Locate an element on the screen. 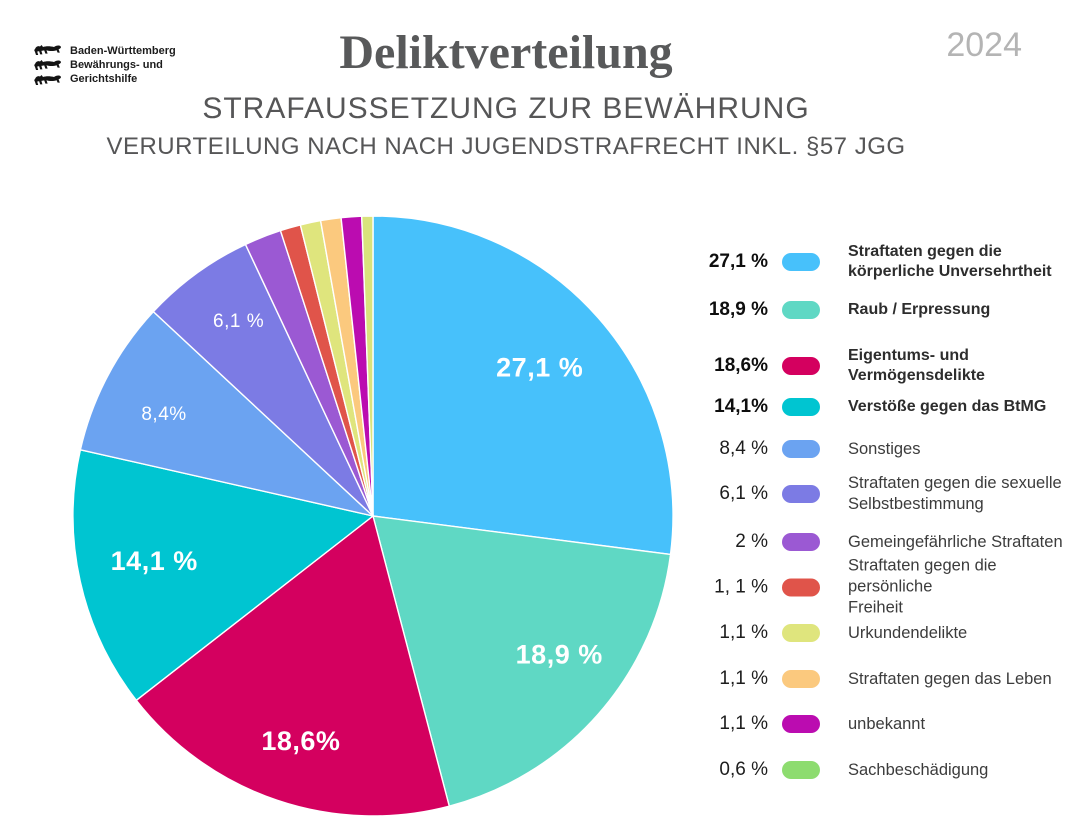 The width and height of the screenshot is (1068, 825). legend-row-sachbeschaedigung: 0,6 % Sachbeschädigung is located at coordinates (875, 770).